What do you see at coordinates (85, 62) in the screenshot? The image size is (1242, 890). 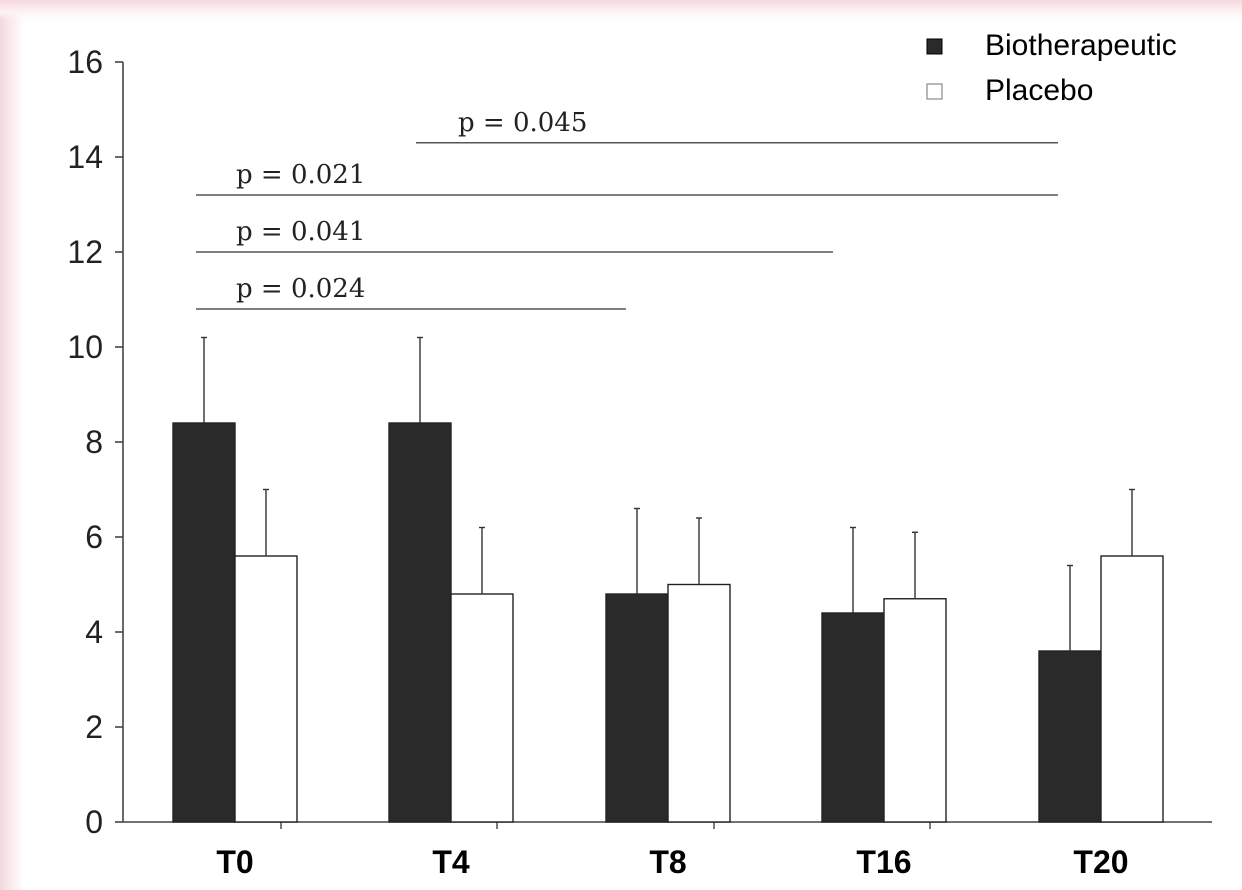 I see `y-tick-label: 16` at bounding box center [85, 62].